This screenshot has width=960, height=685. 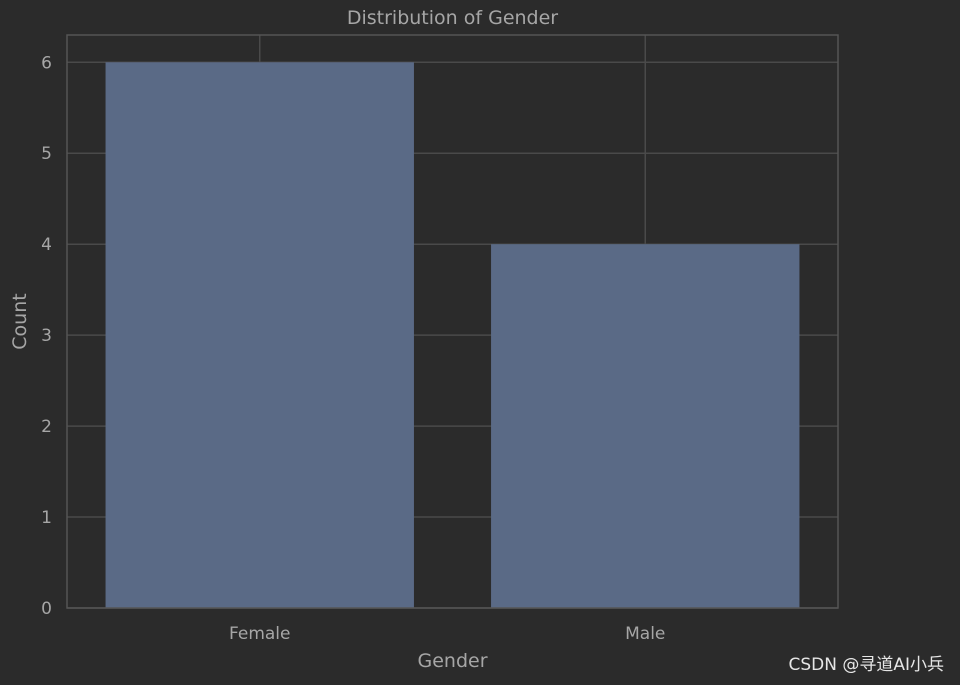 What do you see at coordinates (866, 665) in the screenshot?
I see `watermark: CSDN @寻道AI小兵` at bounding box center [866, 665].